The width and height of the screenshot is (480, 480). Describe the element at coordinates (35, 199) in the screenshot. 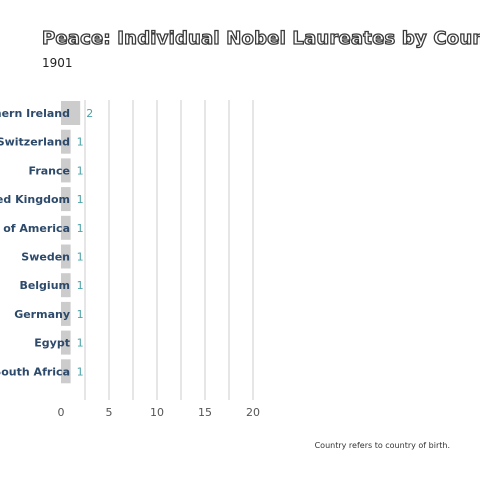

I see `category-label: United Kingdom` at that location.